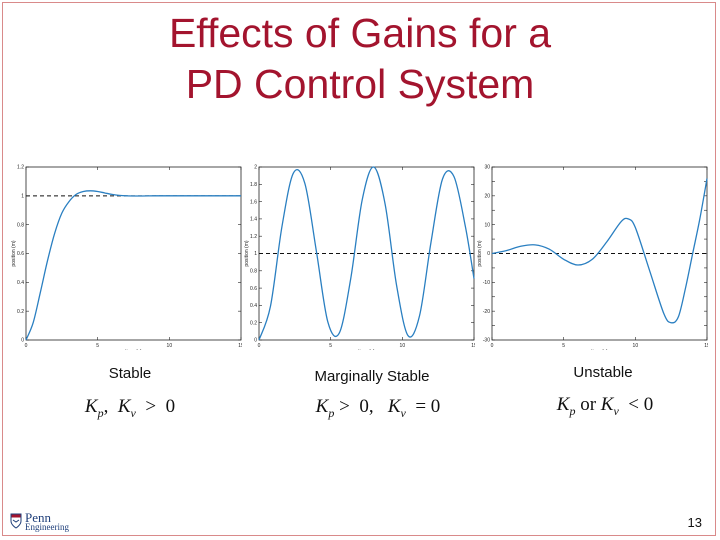  I want to click on title-line-2: PD Control System, so click(360, 84).